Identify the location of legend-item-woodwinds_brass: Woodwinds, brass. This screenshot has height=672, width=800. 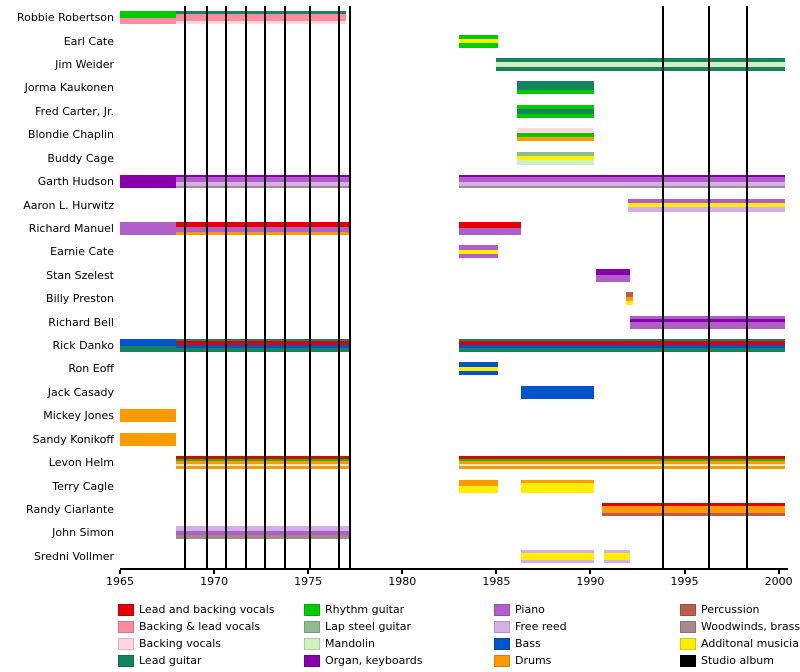
(740, 626).